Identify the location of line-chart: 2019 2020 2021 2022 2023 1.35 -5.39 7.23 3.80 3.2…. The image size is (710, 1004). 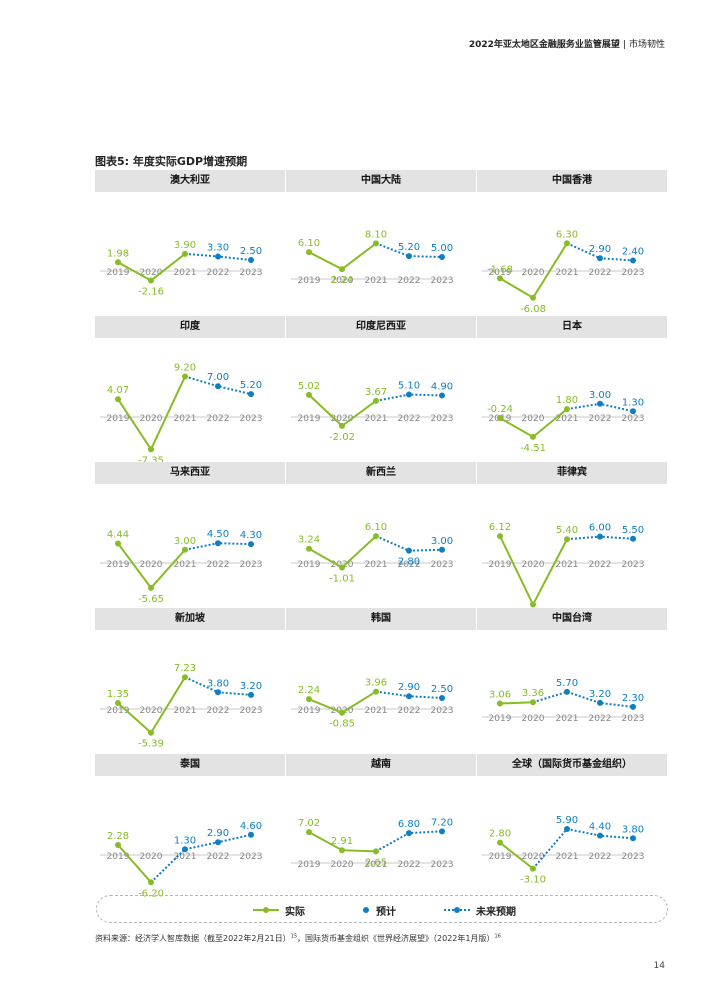
(181, 706).